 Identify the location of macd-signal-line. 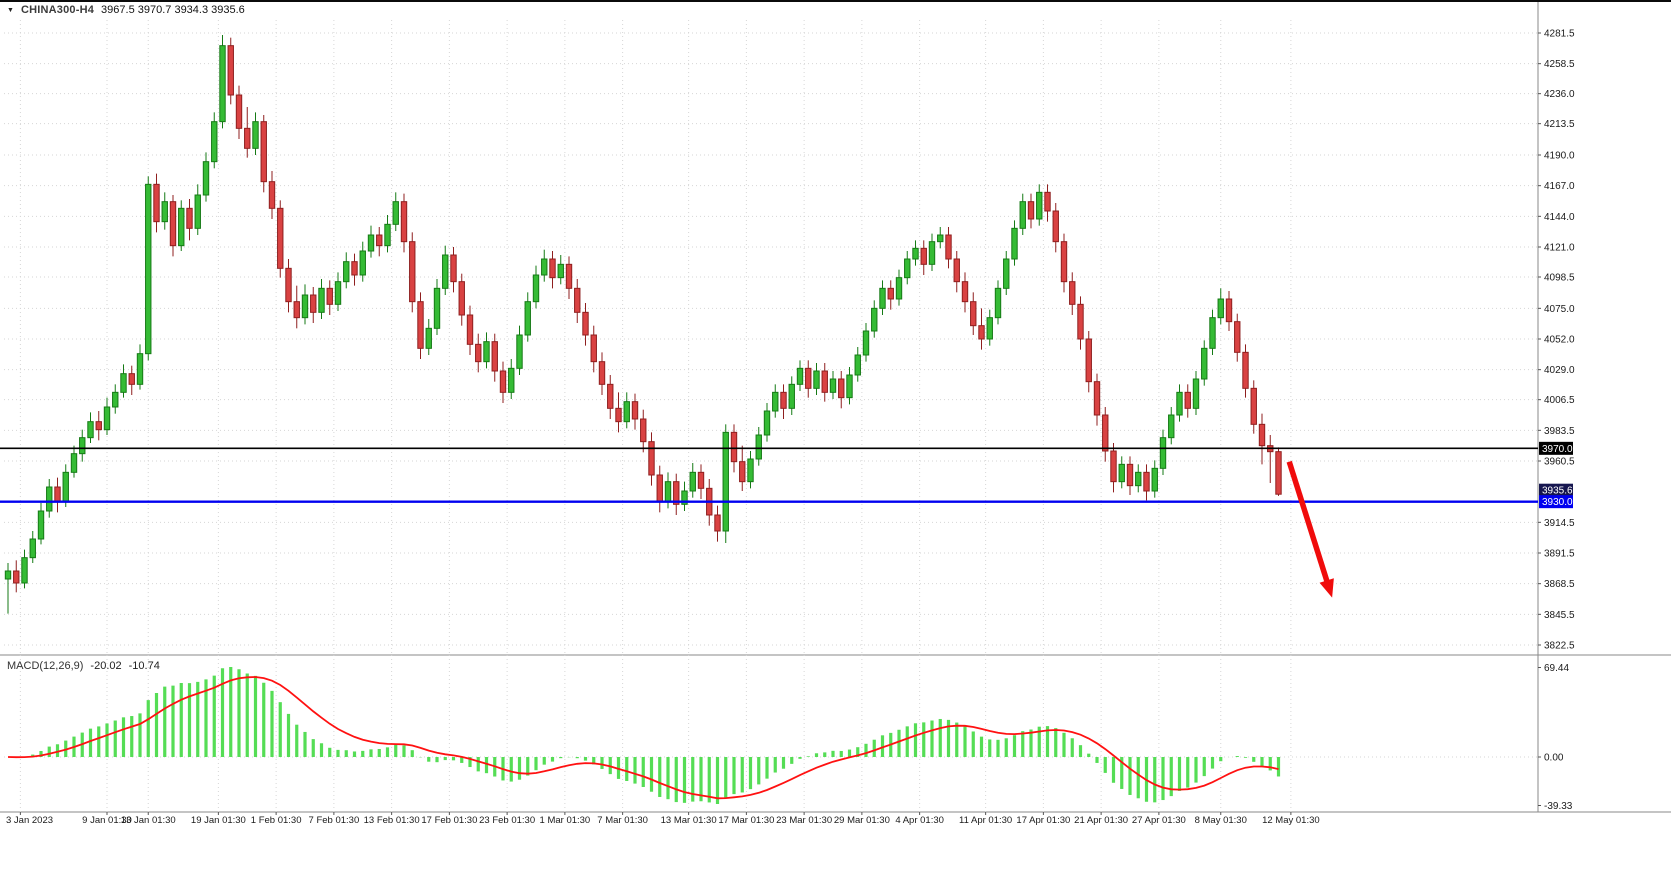
(643, 738).